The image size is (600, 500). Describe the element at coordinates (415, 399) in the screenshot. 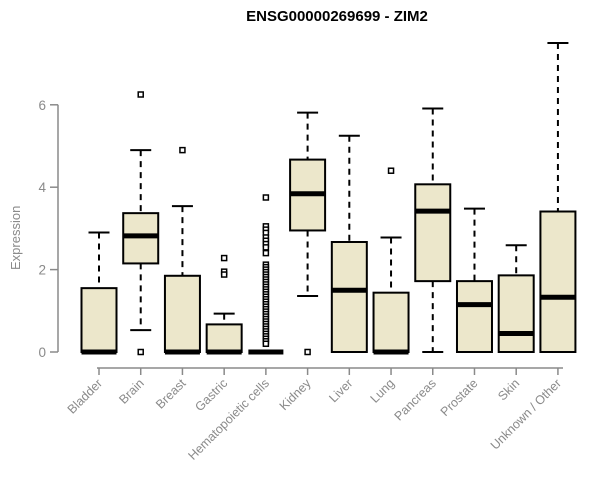

I see `x-tick-label: Pancreas` at that location.